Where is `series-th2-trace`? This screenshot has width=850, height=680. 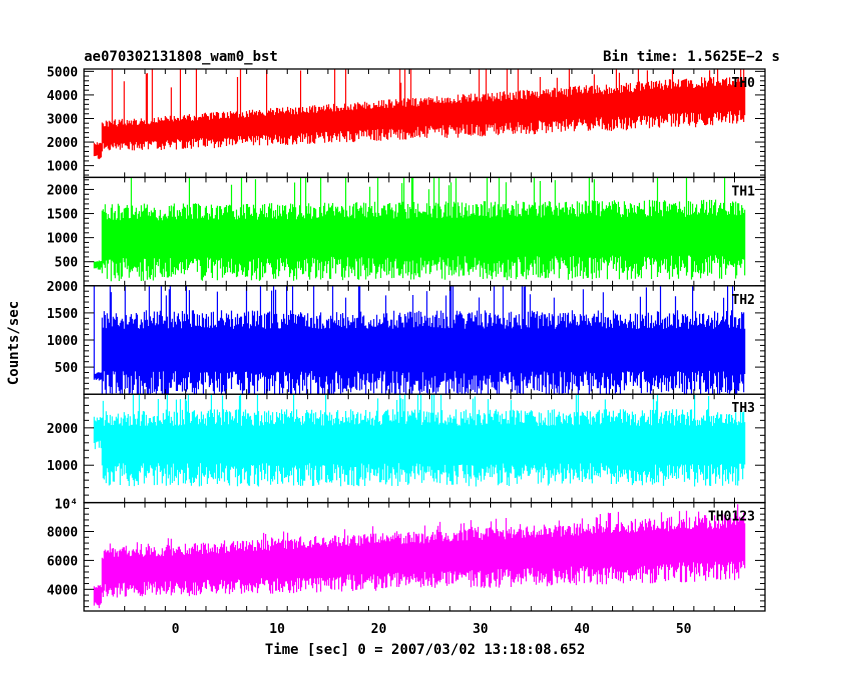
series-th2-trace is located at coordinates (419, 340).